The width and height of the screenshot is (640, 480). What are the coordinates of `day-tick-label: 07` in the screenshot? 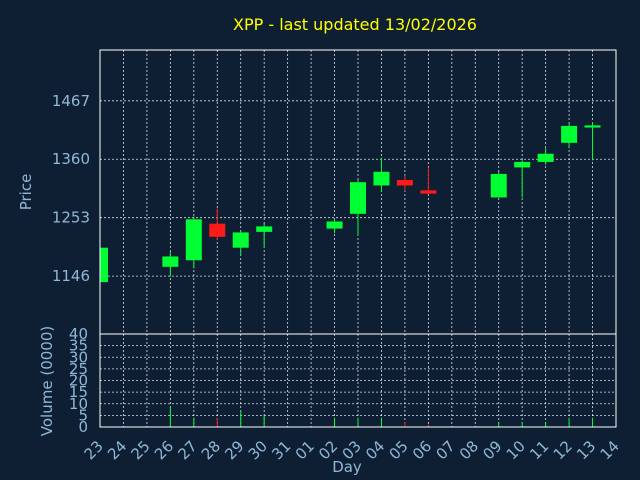 It's located at (445, 450).